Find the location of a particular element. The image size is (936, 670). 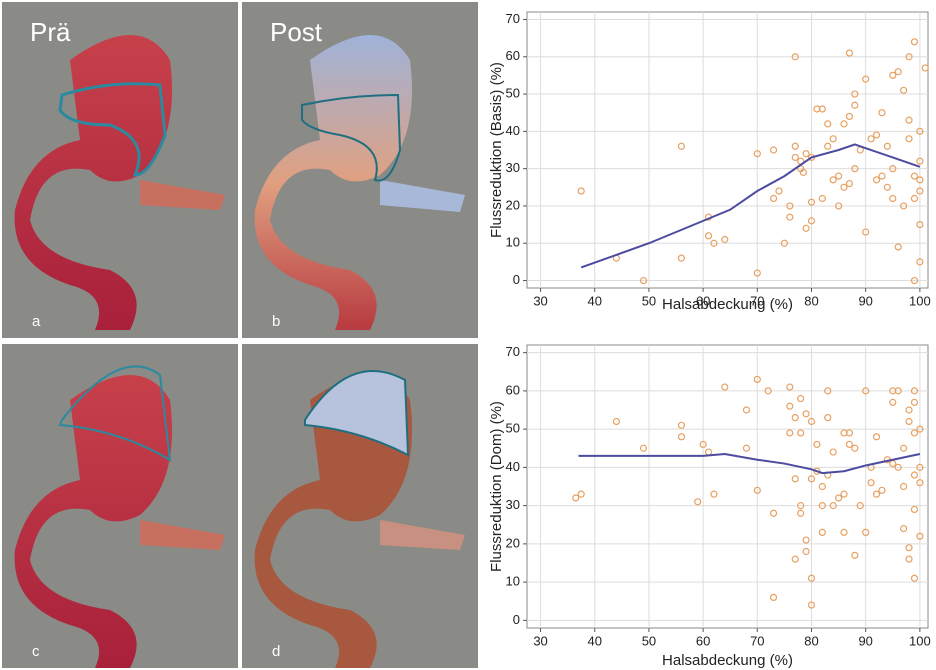

y-tick-label: 60 is located at coordinates (513, 389).